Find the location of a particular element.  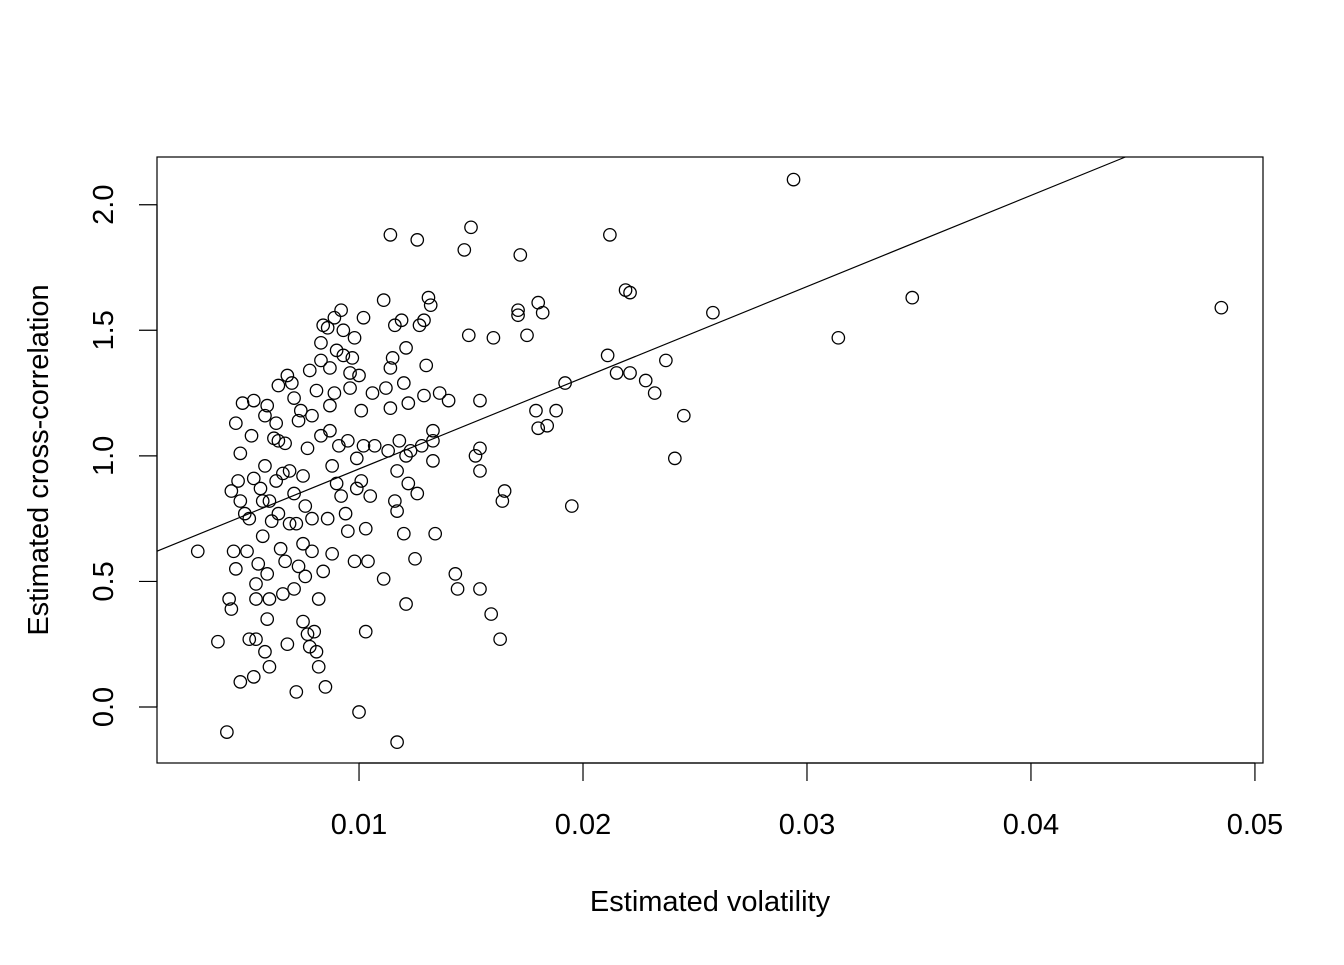

y-tick-label: 1.5 is located at coordinates (104, 330).